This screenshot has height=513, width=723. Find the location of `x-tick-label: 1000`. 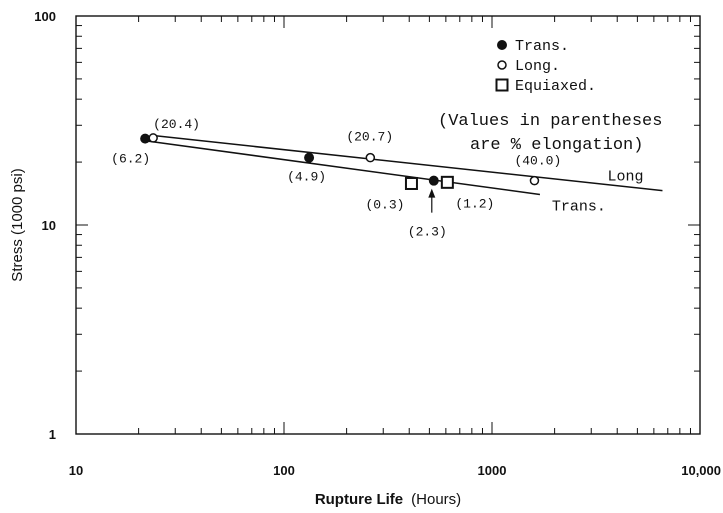

x-tick-label: 1000 is located at coordinates (492, 470).